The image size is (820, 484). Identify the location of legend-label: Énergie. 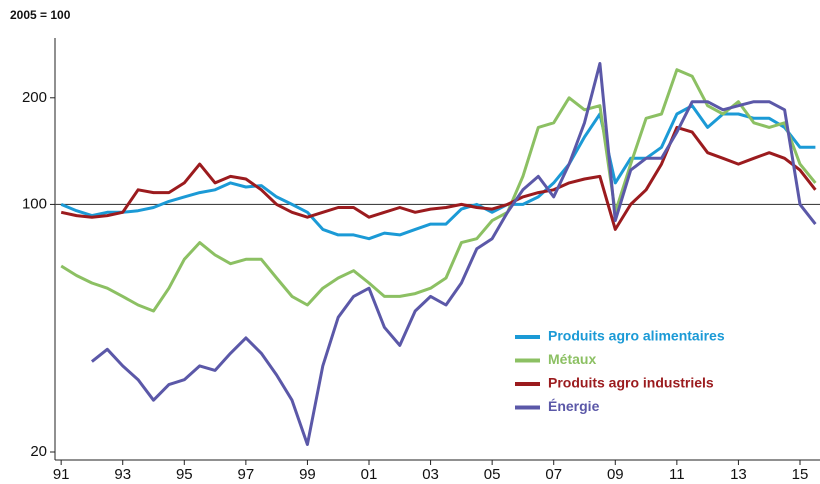
(574, 406).